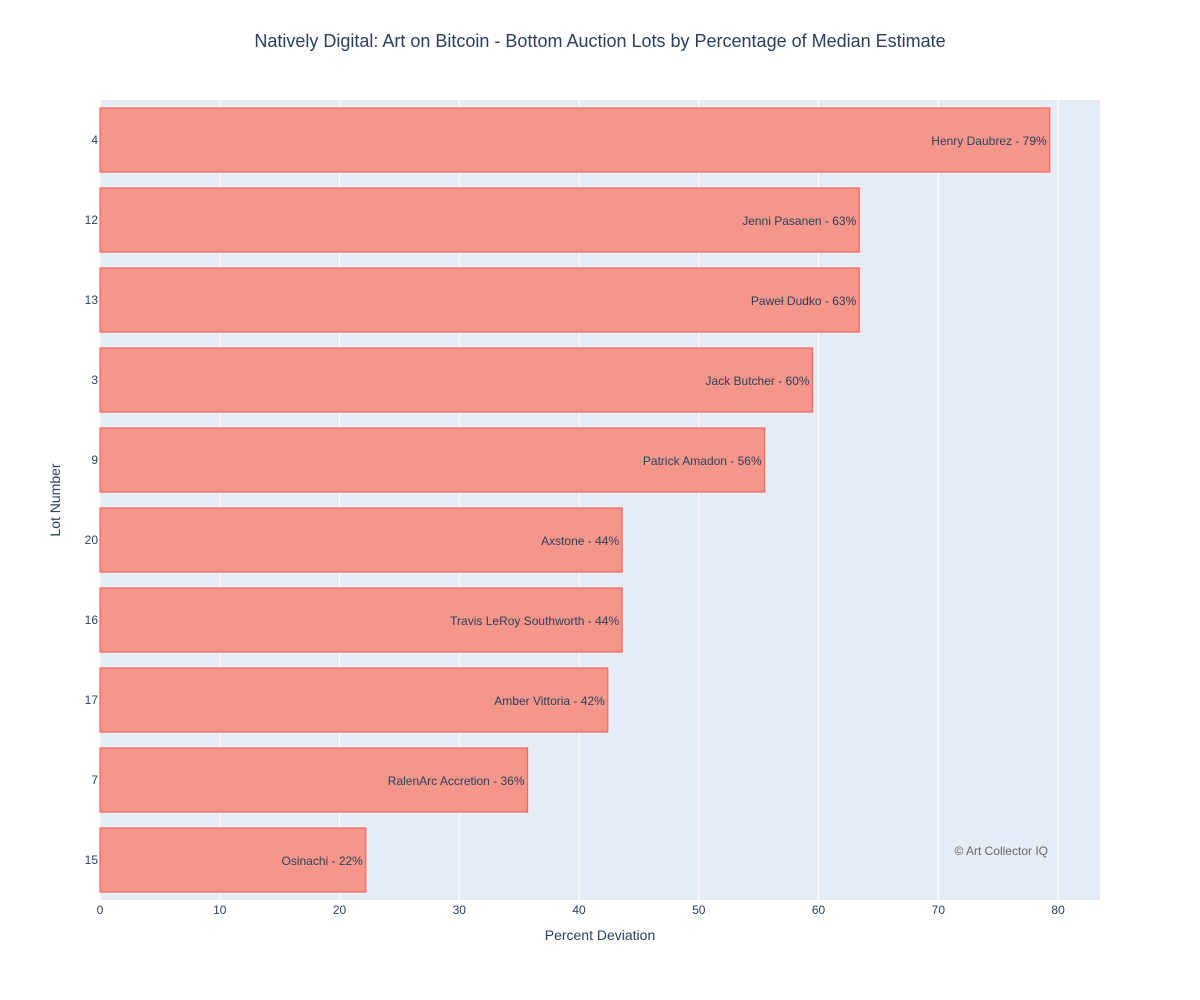 This screenshot has height=1000, width=1200. Describe the element at coordinates (220, 910) in the screenshot. I see `x-tick-label: 10` at that location.